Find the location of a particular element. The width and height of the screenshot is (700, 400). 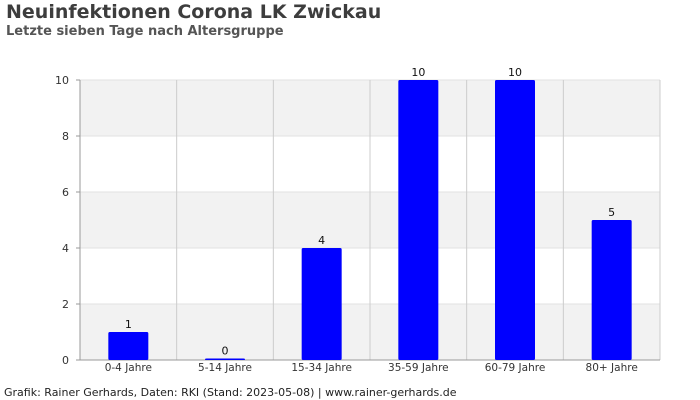

x-tick-label: 35-59 Jahre is located at coordinates (418, 368).